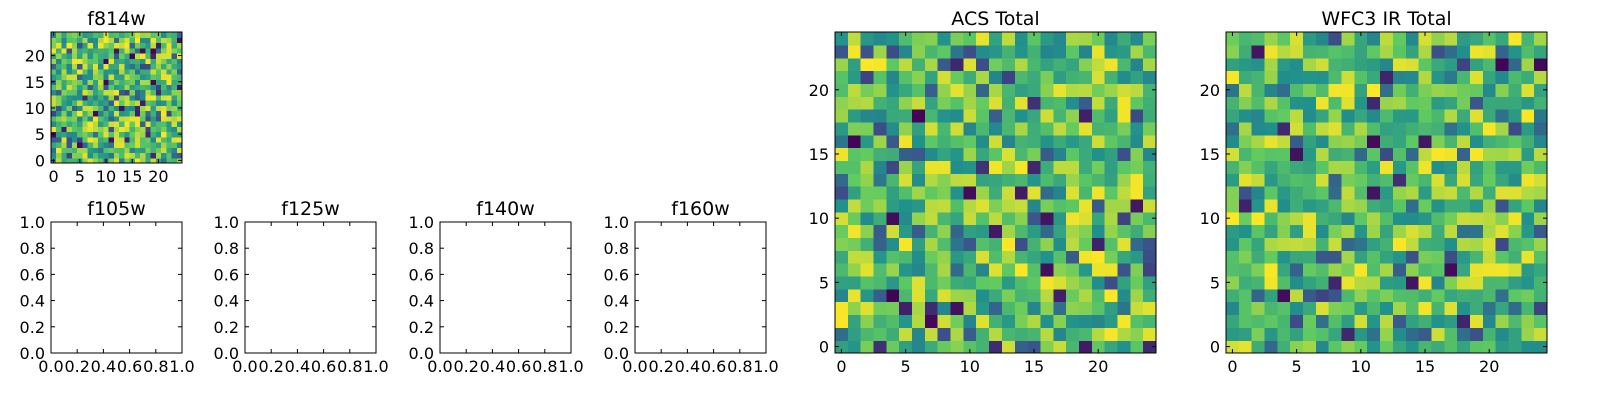  What do you see at coordinates (40, 160) in the screenshot?
I see `y-tick-label: 0` at bounding box center [40, 160].